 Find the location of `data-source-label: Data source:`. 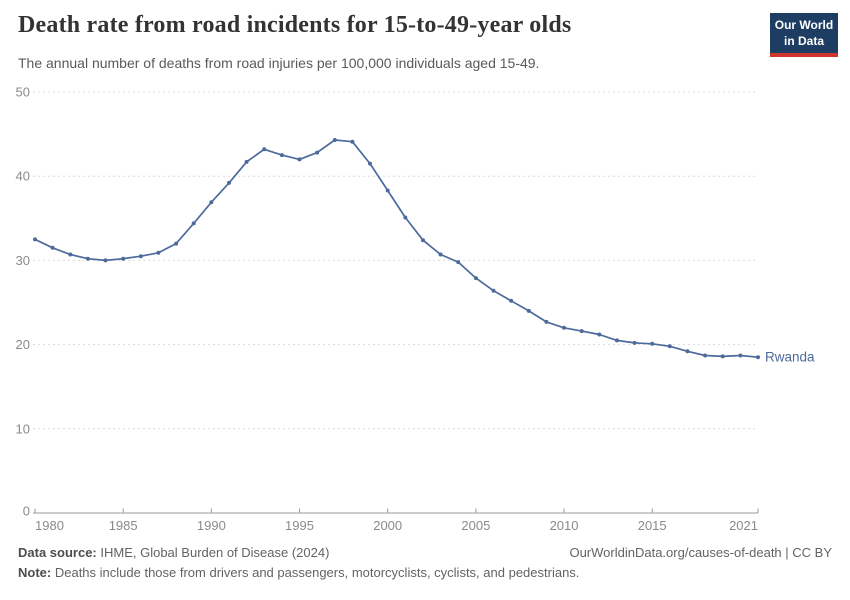

data-source-label: Data source: is located at coordinates (57, 552).